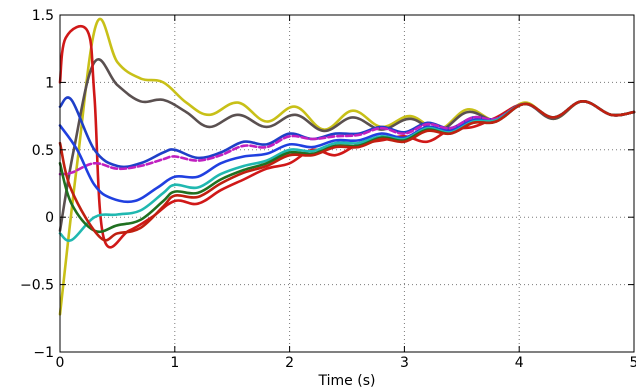  Describe the element at coordinates (60, 363) in the screenshot. I see `x-tick-label-0: 0` at that location.